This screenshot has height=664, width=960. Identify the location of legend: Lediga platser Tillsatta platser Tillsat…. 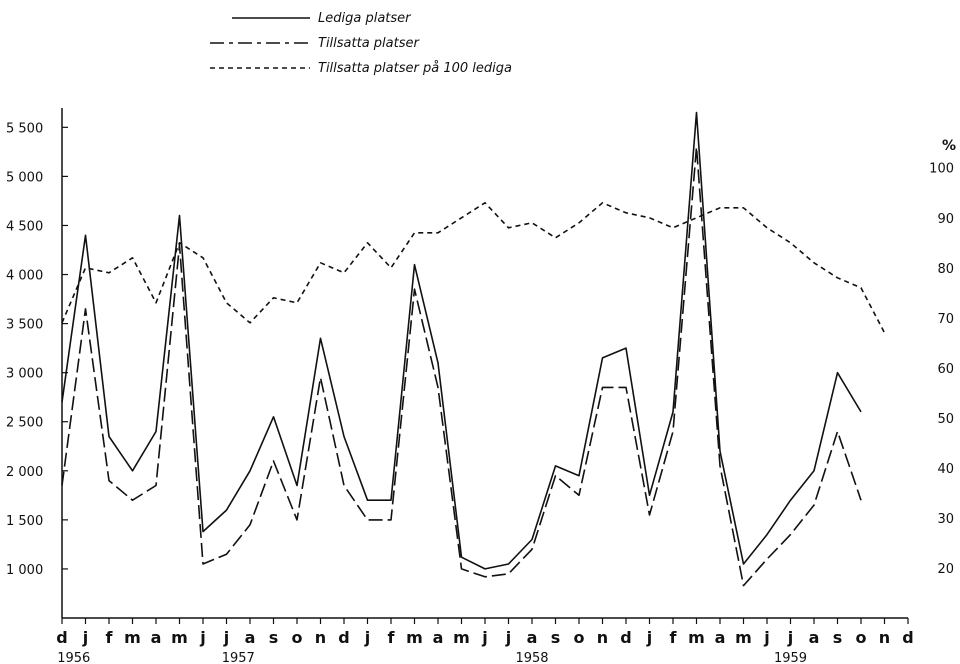
(361, 43).